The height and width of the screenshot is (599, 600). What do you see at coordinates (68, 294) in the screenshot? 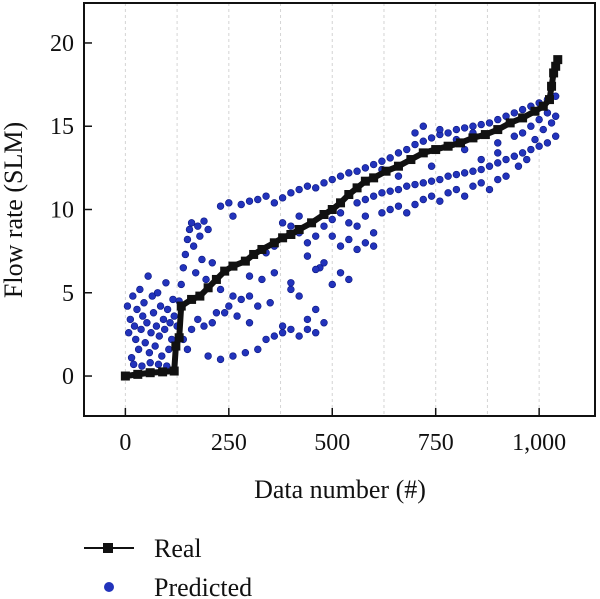
I see `y-tick-label: 5` at bounding box center [68, 294].